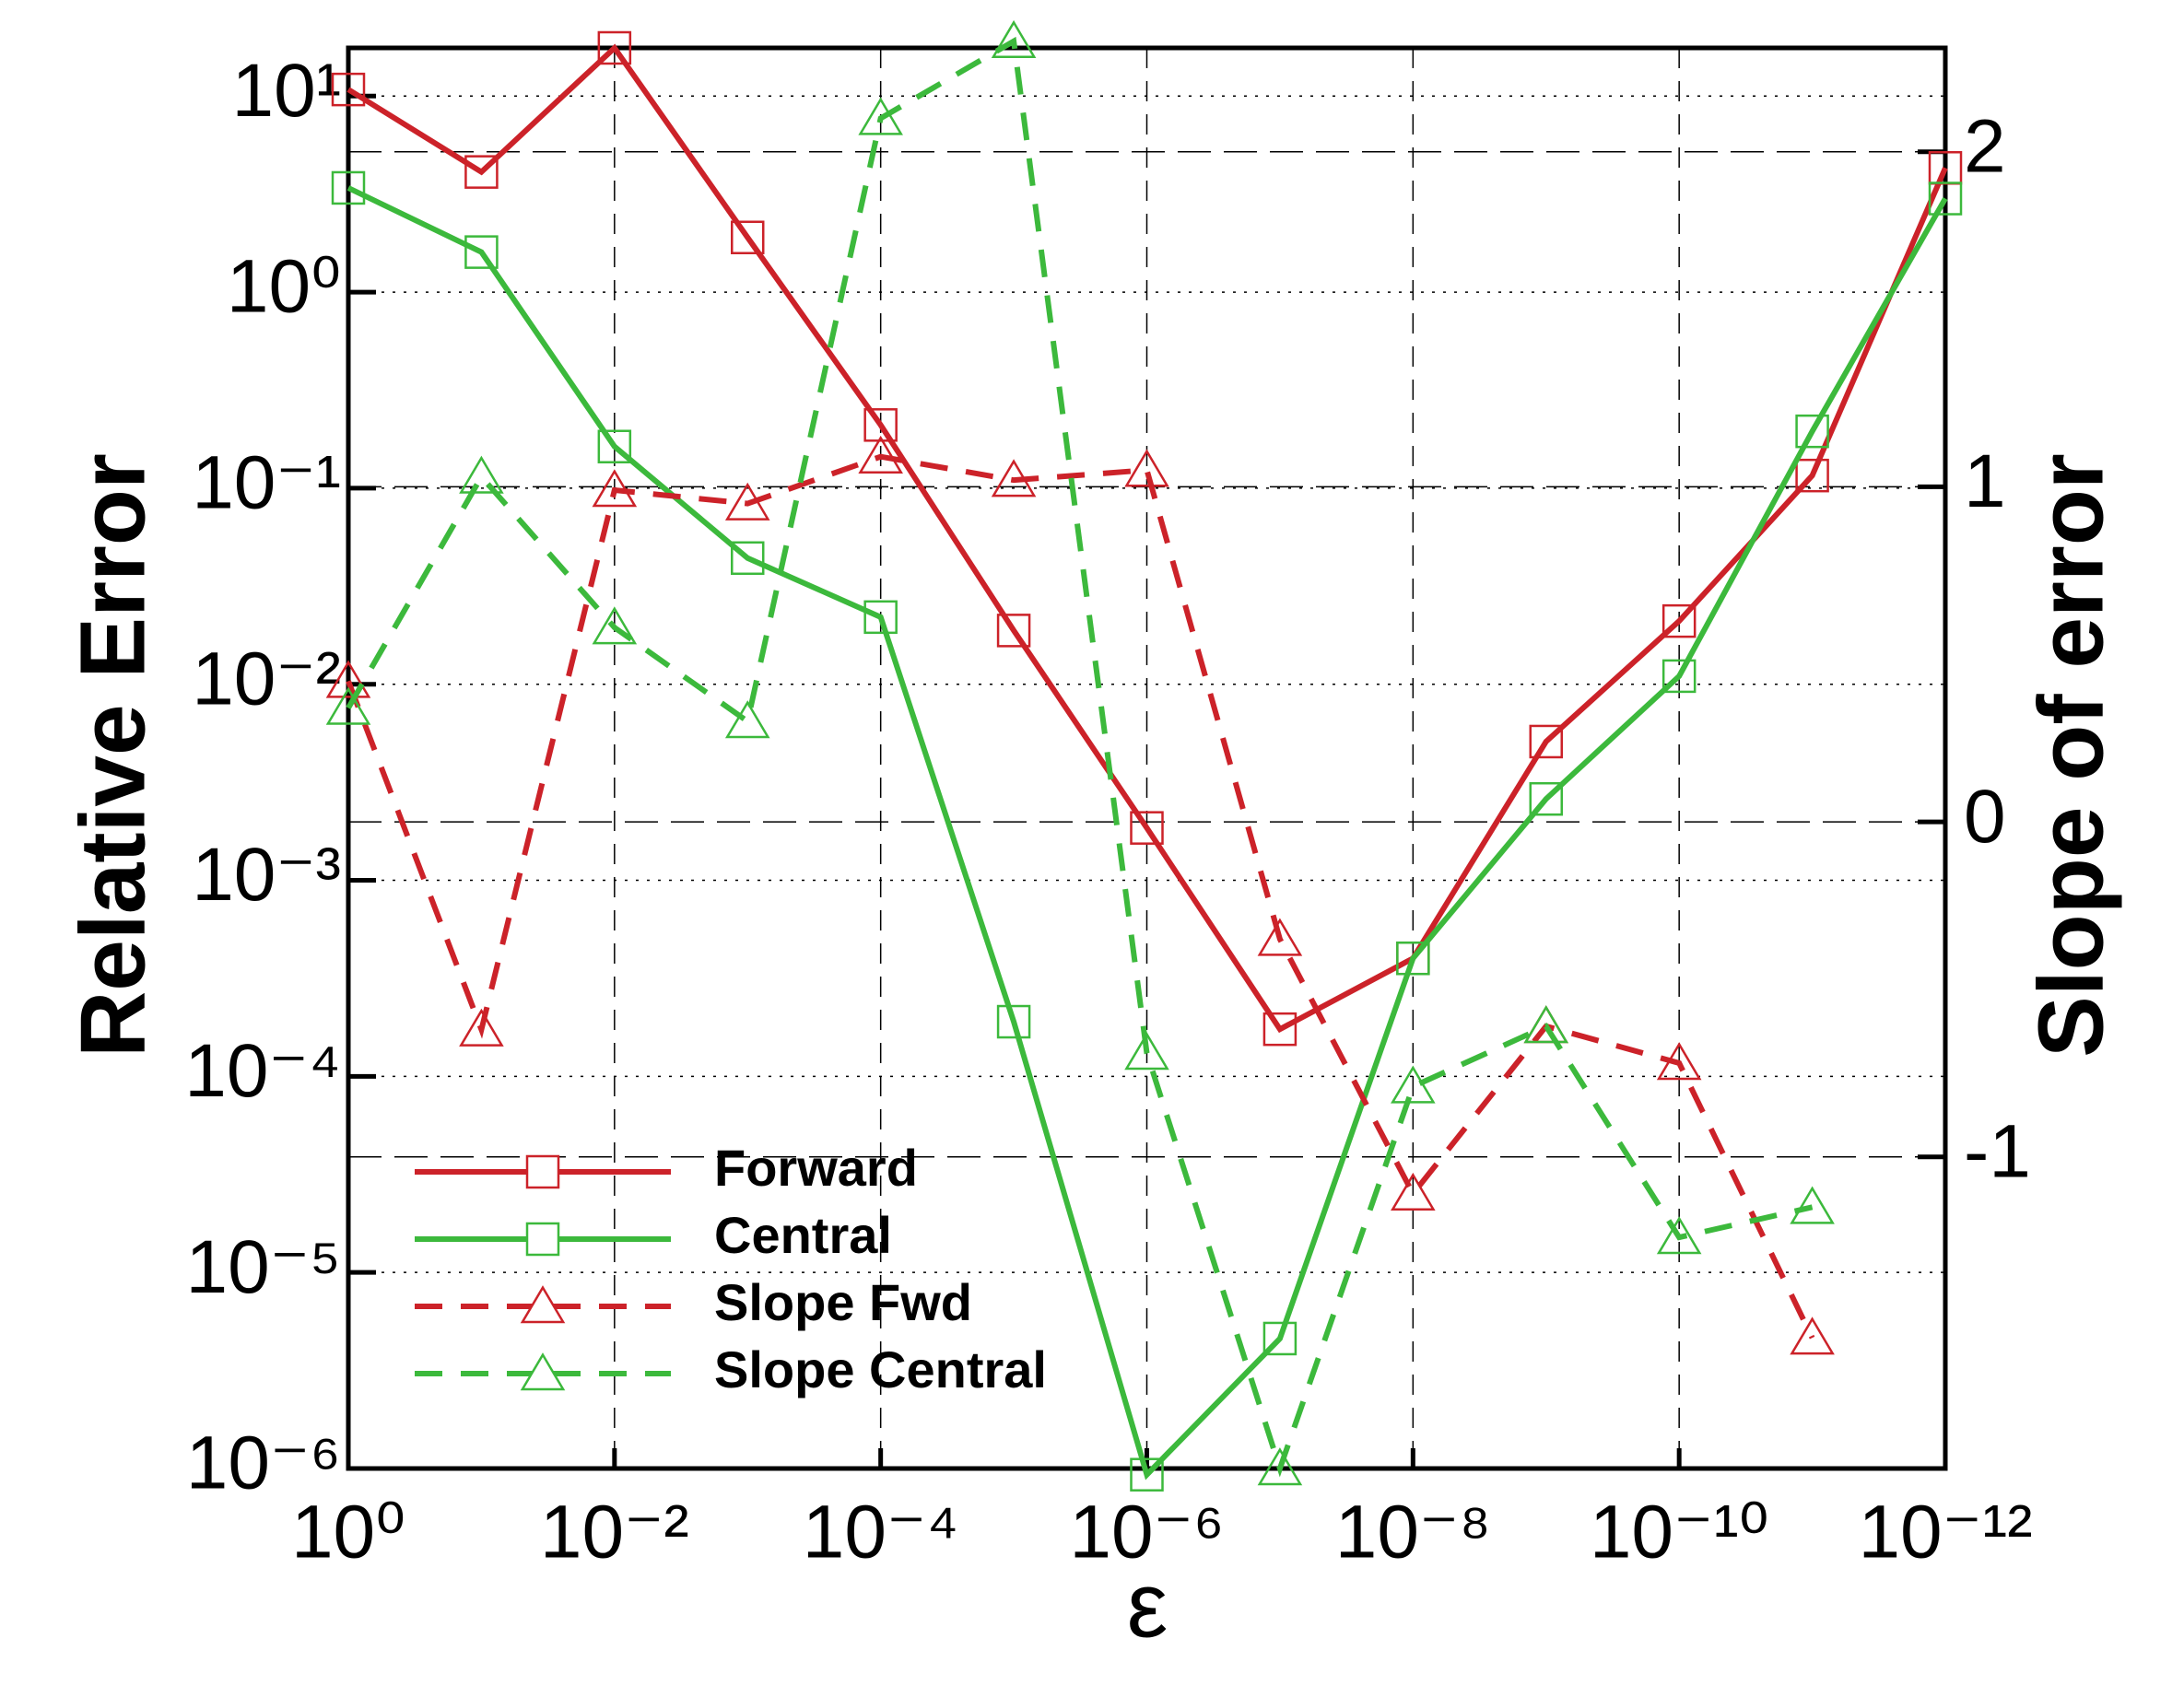 The width and height of the screenshot is (2184, 1685). I want to click on legend-label: Forward, so click(816, 1168).